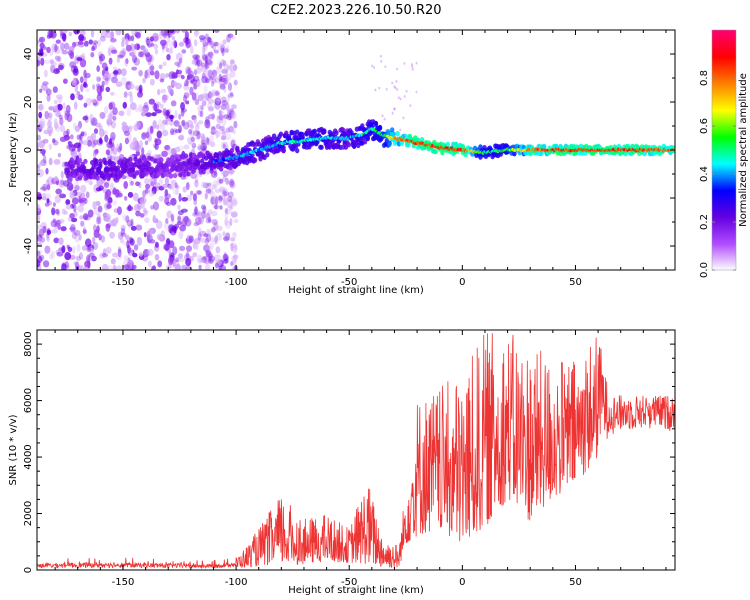 The width and height of the screenshot is (750, 600). What do you see at coordinates (28, 54) in the screenshot?
I see `y-tick-label: 40` at bounding box center [28, 54].